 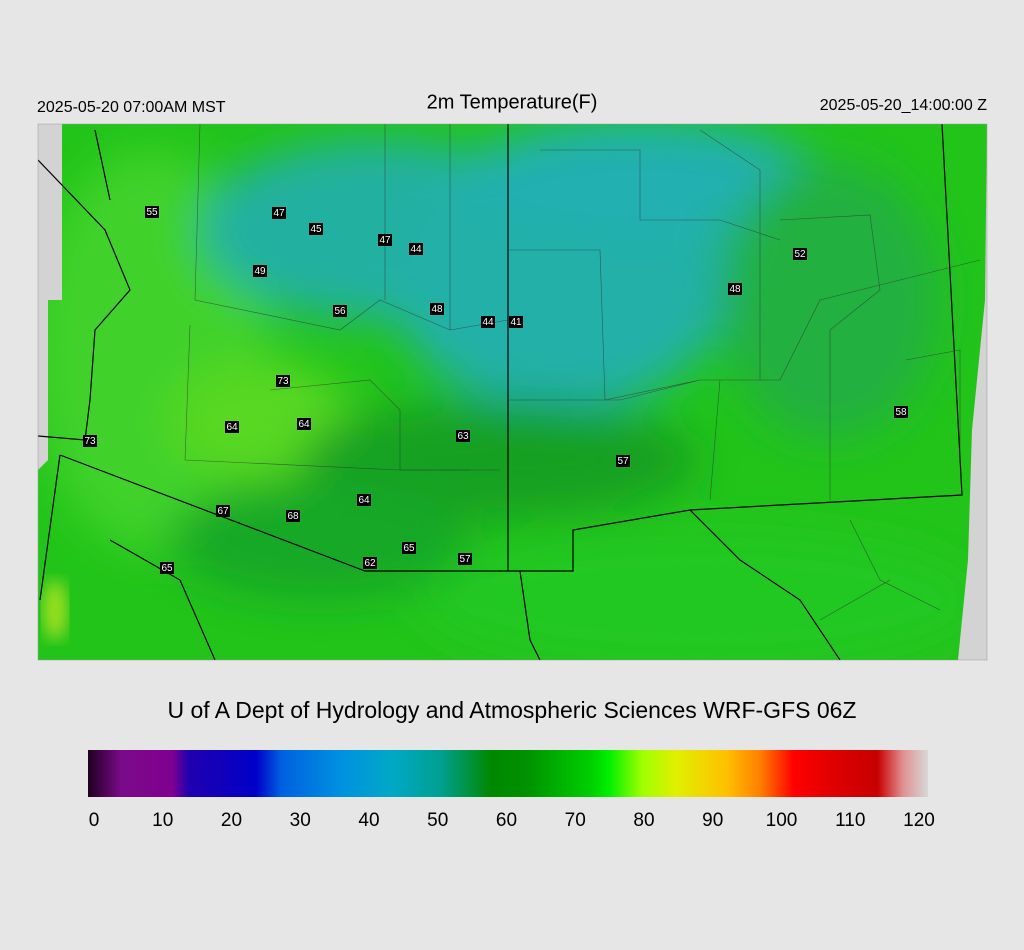 I want to click on station-value: 58, so click(x=901, y=412).